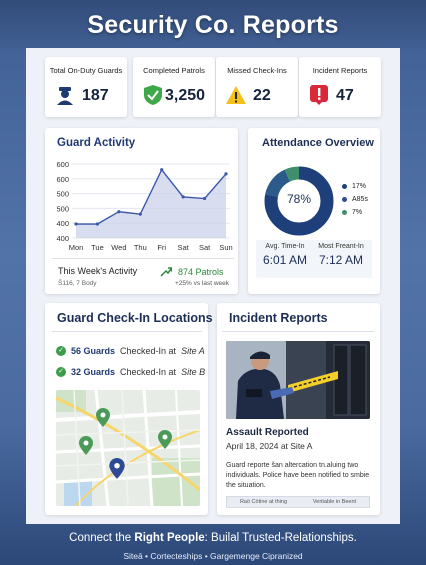 The image size is (426, 565). Describe the element at coordinates (357, 212) in the screenshot. I see `legend-label: 7%` at that location.